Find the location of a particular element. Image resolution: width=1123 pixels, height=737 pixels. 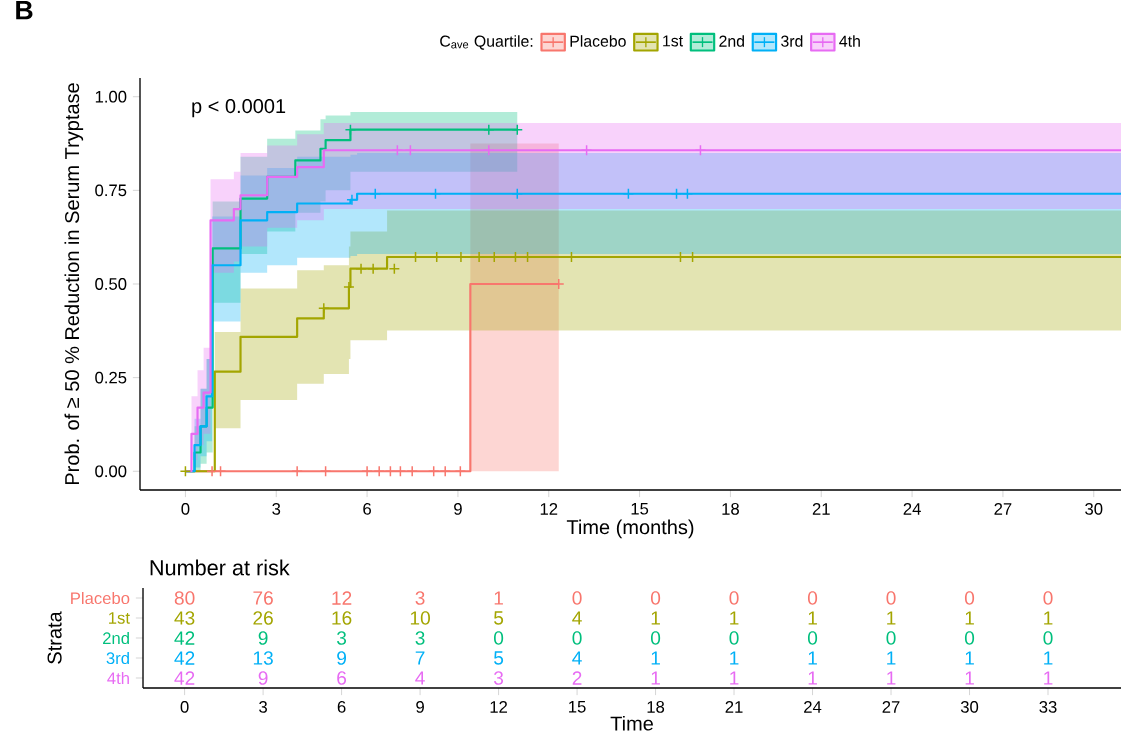

y-tick-label: 1.00 is located at coordinates (111, 96).